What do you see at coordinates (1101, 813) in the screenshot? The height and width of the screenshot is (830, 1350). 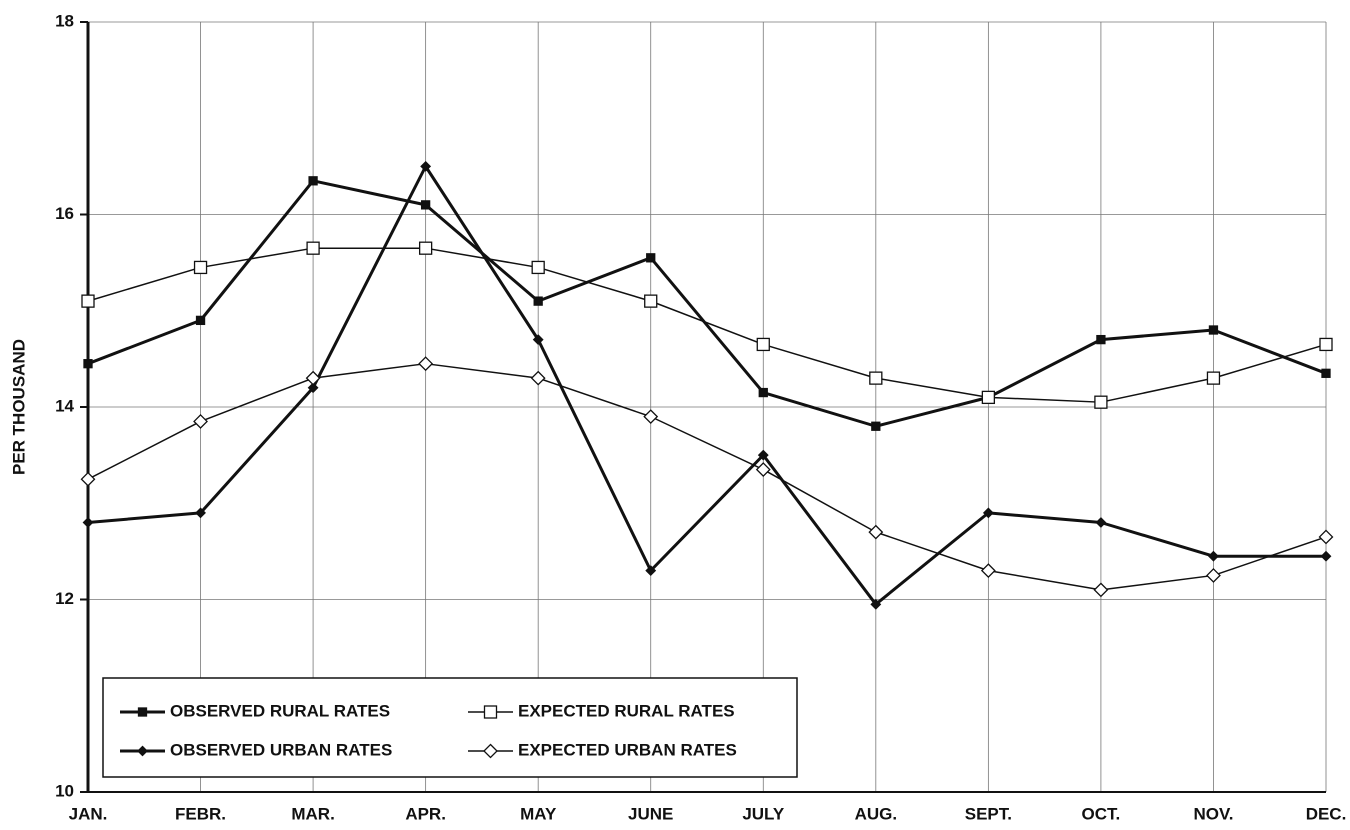 I see `x-tick-label: OCT.` at bounding box center [1101, 813].